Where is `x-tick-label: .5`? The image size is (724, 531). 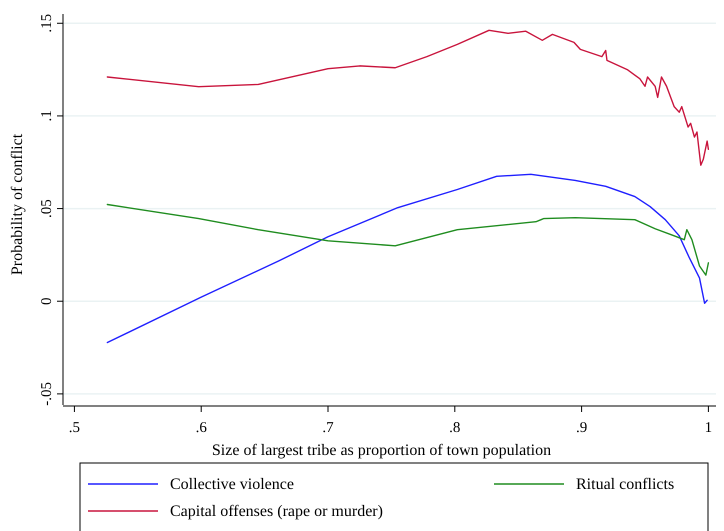 x-tick-label: .5 is located at coordinates (74, 428).